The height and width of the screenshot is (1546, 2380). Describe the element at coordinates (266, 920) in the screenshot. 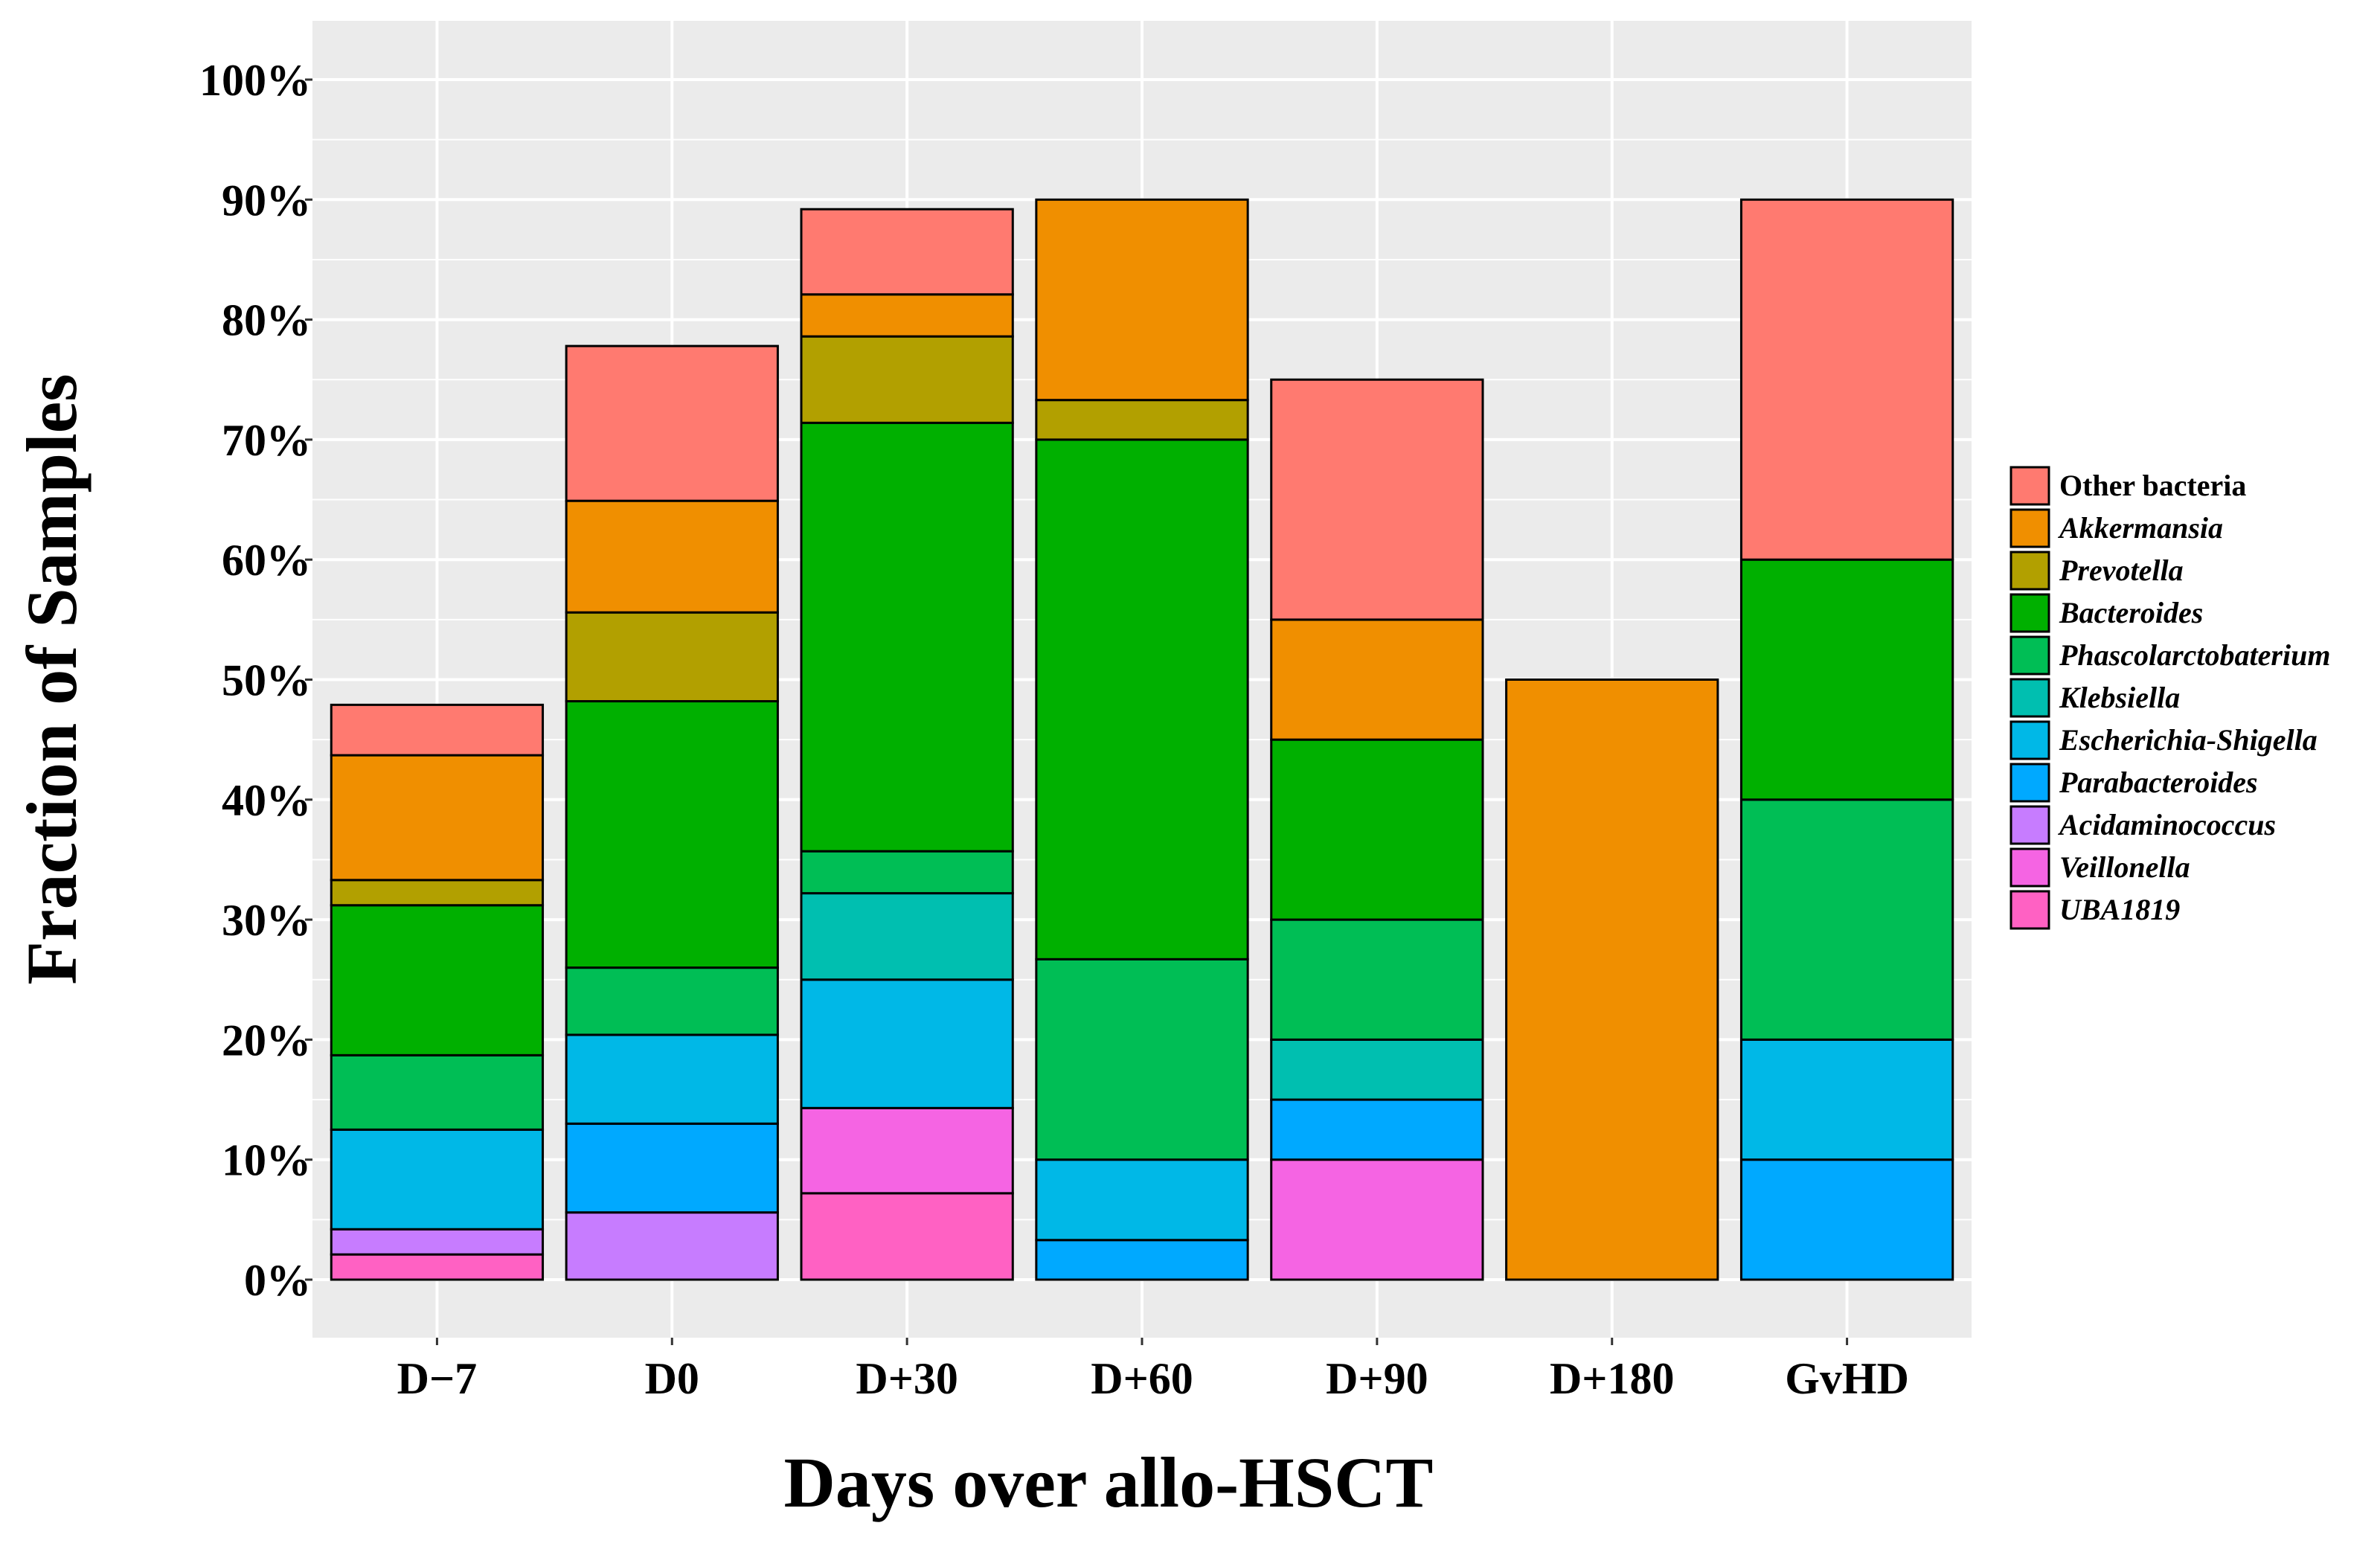

I see `y-tick-label: 30%` at that location.